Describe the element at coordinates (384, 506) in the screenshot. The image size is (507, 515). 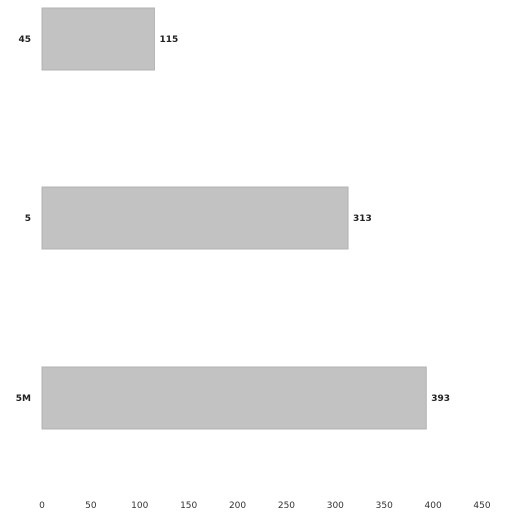
I see `x-tick-label: 350` at that location.